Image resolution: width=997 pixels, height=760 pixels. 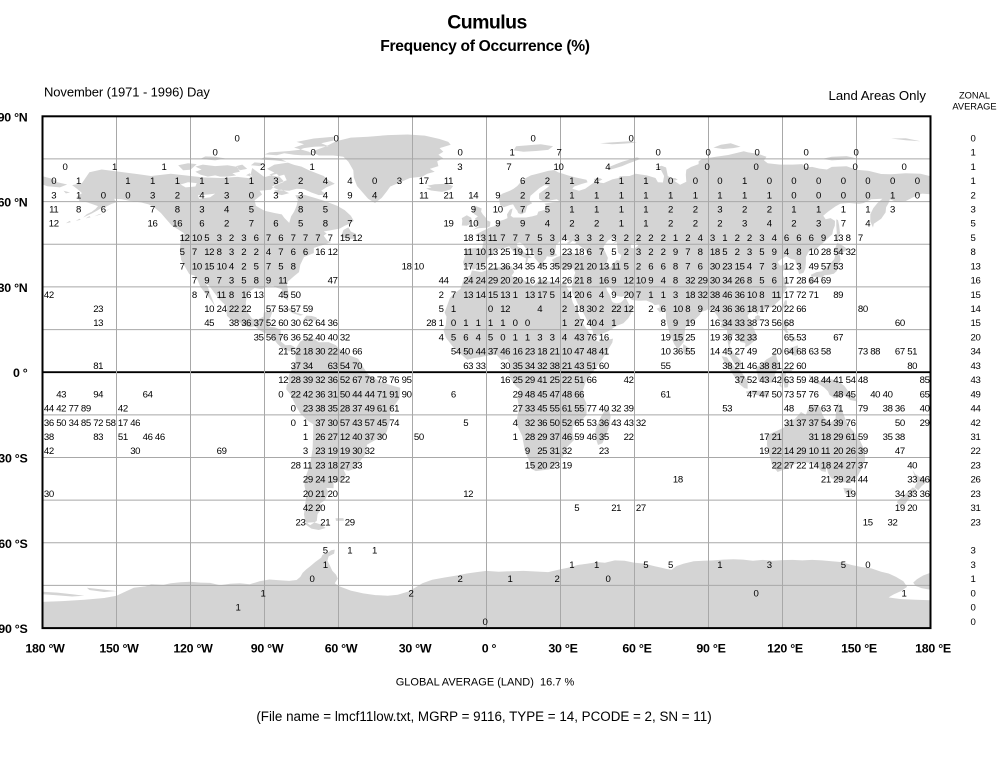 What do you see at coordinates (912, 465) in the screenshot?
I see `svg-text: 40` at bounding box center [912, 465].